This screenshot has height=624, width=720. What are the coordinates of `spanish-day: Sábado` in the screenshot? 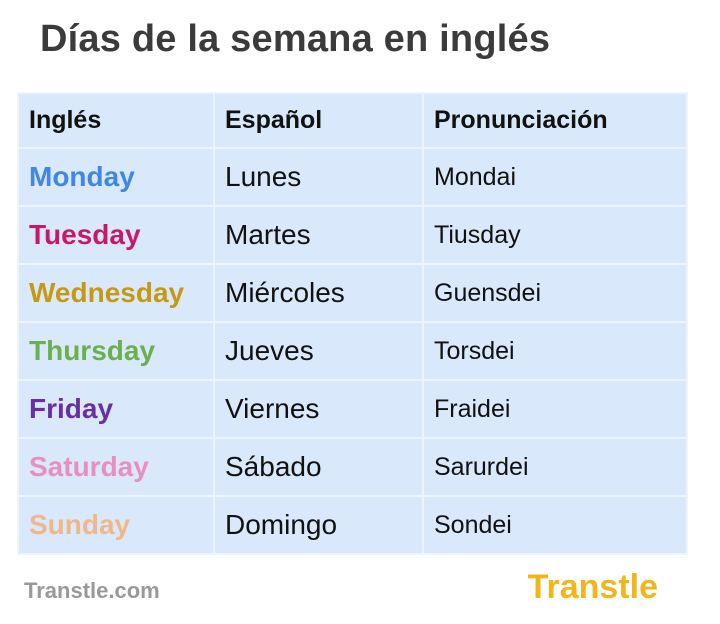 It's located at (318, 467).